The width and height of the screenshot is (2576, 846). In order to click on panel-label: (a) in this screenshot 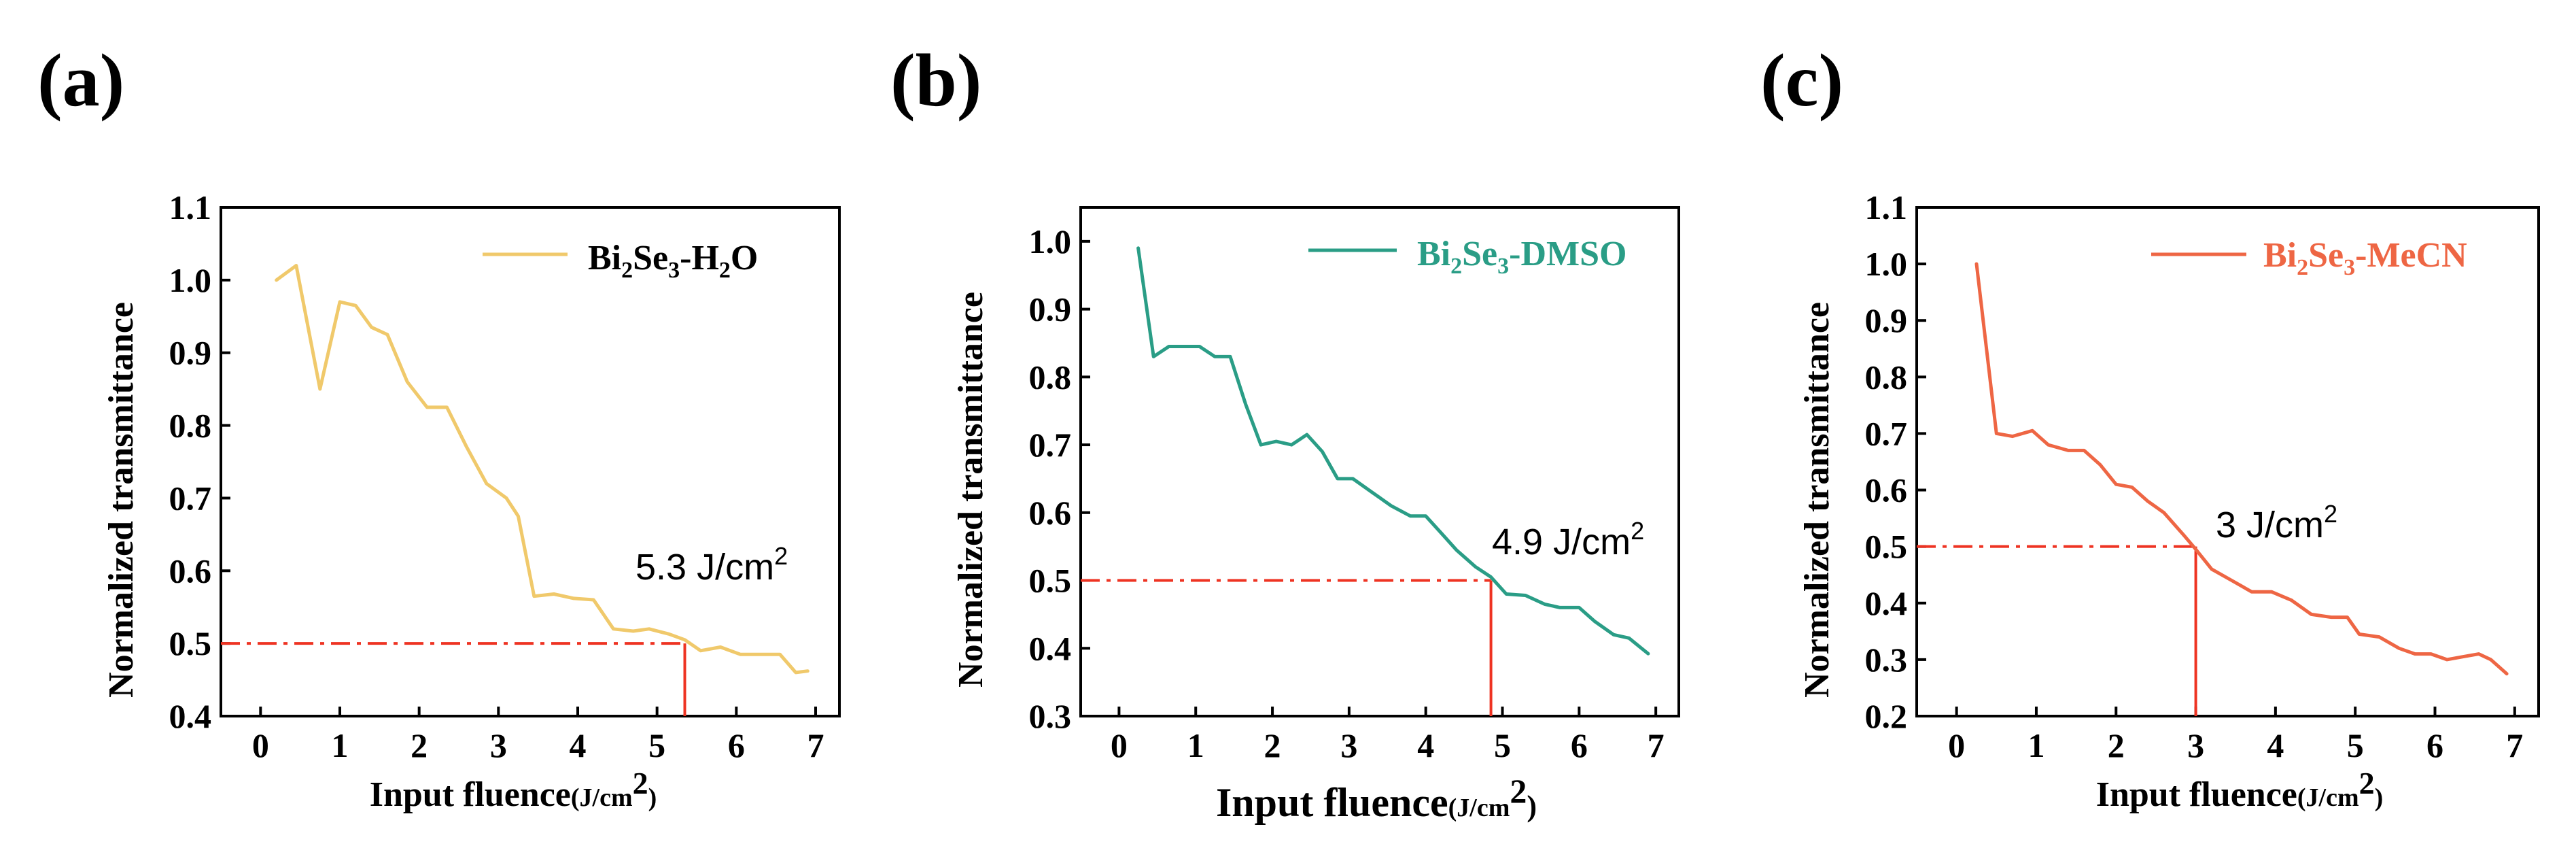, I will do `click(80, 80)`.